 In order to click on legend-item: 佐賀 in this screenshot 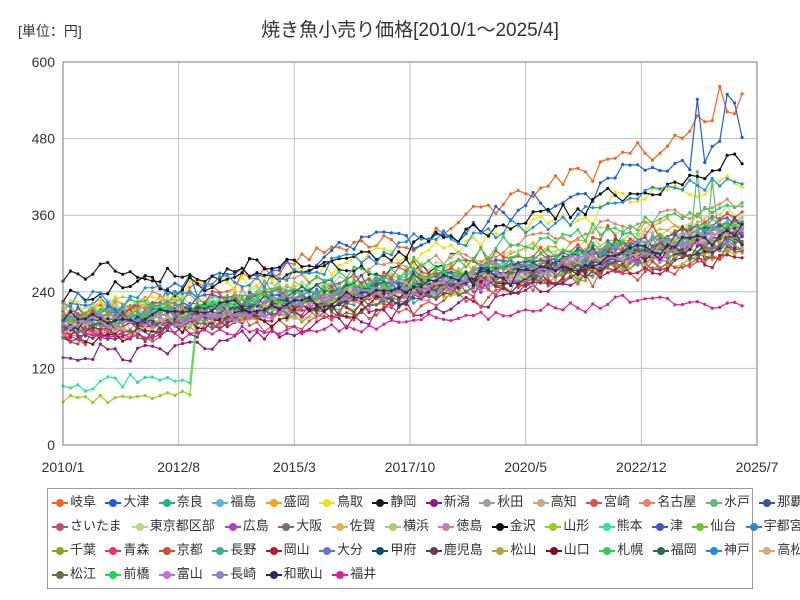, I will do `click(353, 527)`.